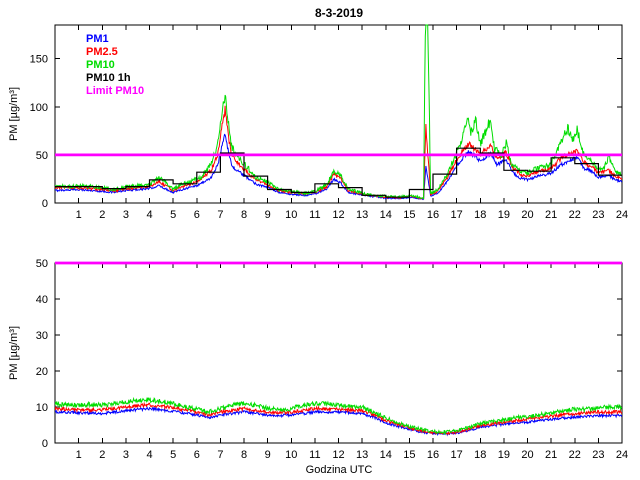  Describe the element at coordinates (42, 408) in the screenshot. I see `y-tick-label: 10` at that location.